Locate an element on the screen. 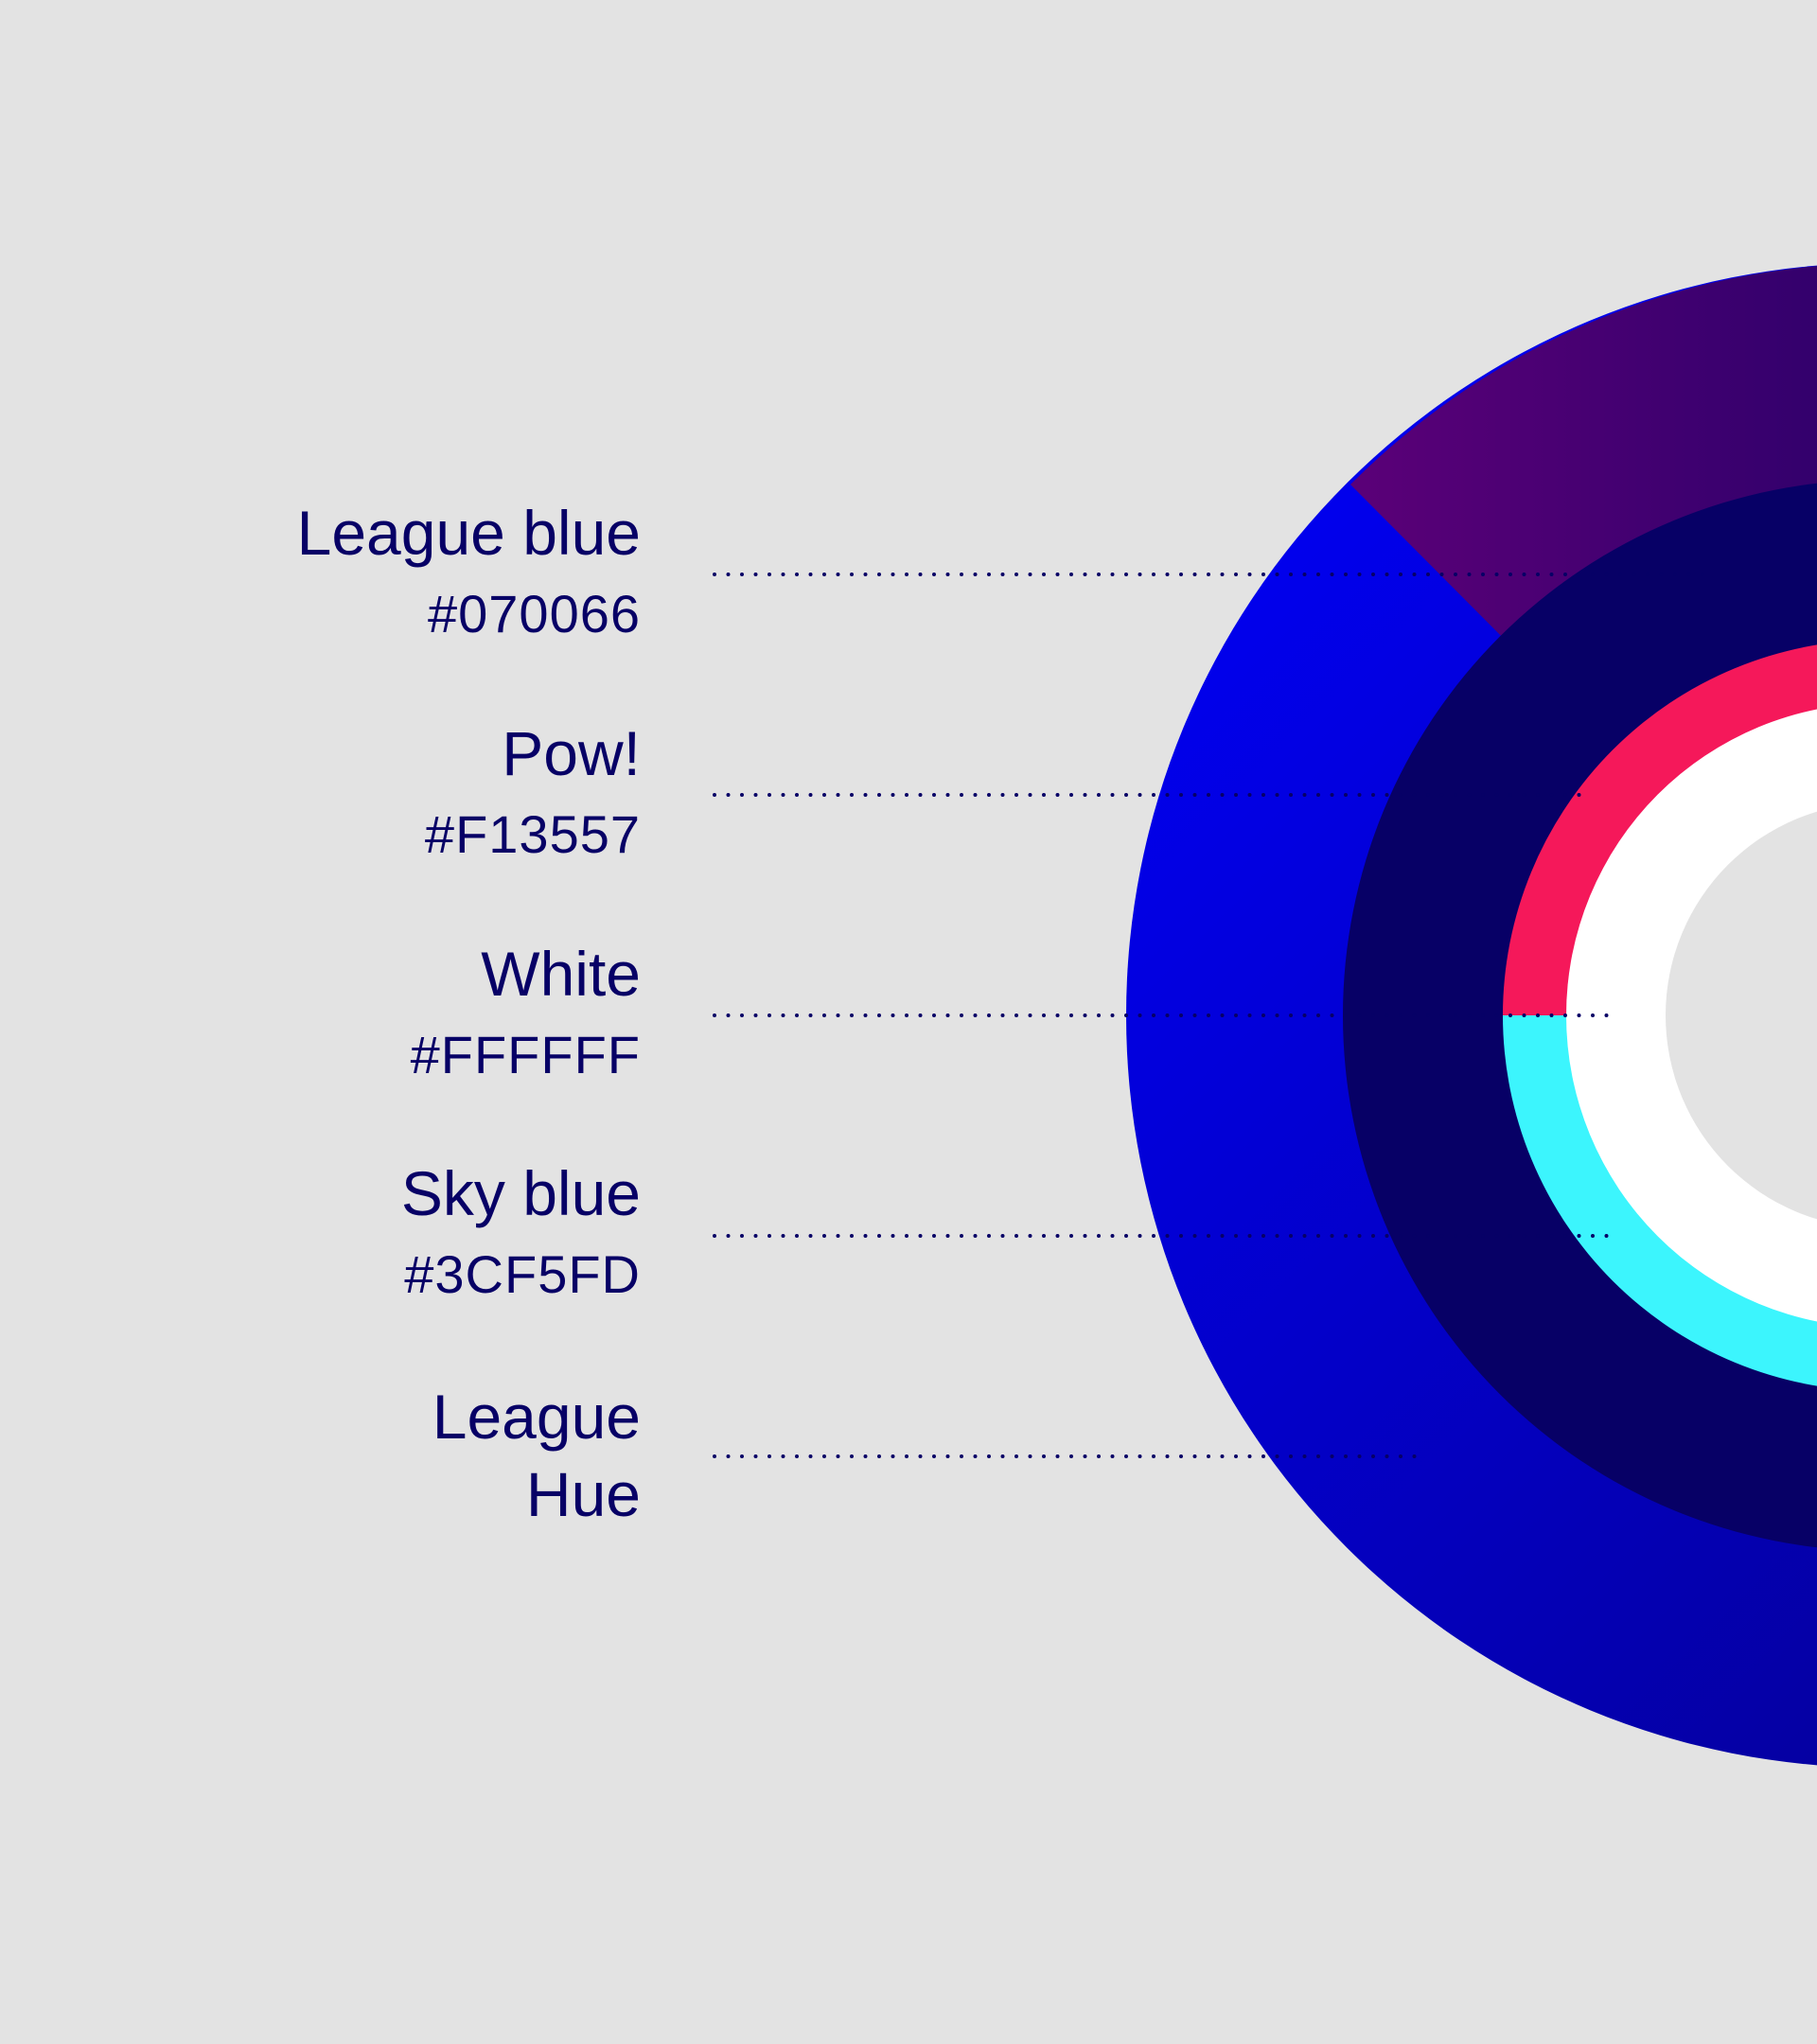 The width and height of the screenshot is (1817, 2044). swatch-hex: #3CF5FD is located at coordinates (522, 1274).